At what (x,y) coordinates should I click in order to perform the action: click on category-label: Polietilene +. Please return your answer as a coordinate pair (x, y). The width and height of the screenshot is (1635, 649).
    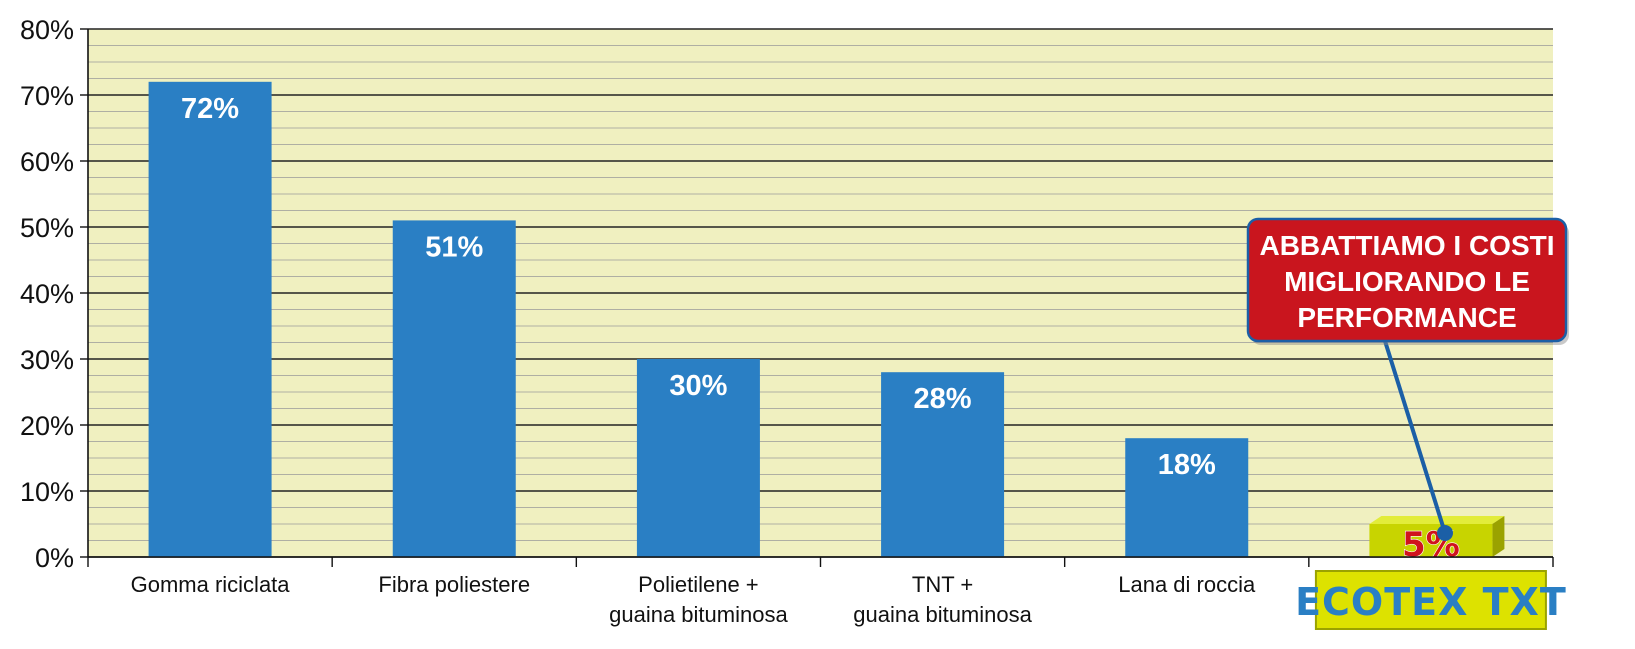
    Looking at the image, I should click on (698, 584).